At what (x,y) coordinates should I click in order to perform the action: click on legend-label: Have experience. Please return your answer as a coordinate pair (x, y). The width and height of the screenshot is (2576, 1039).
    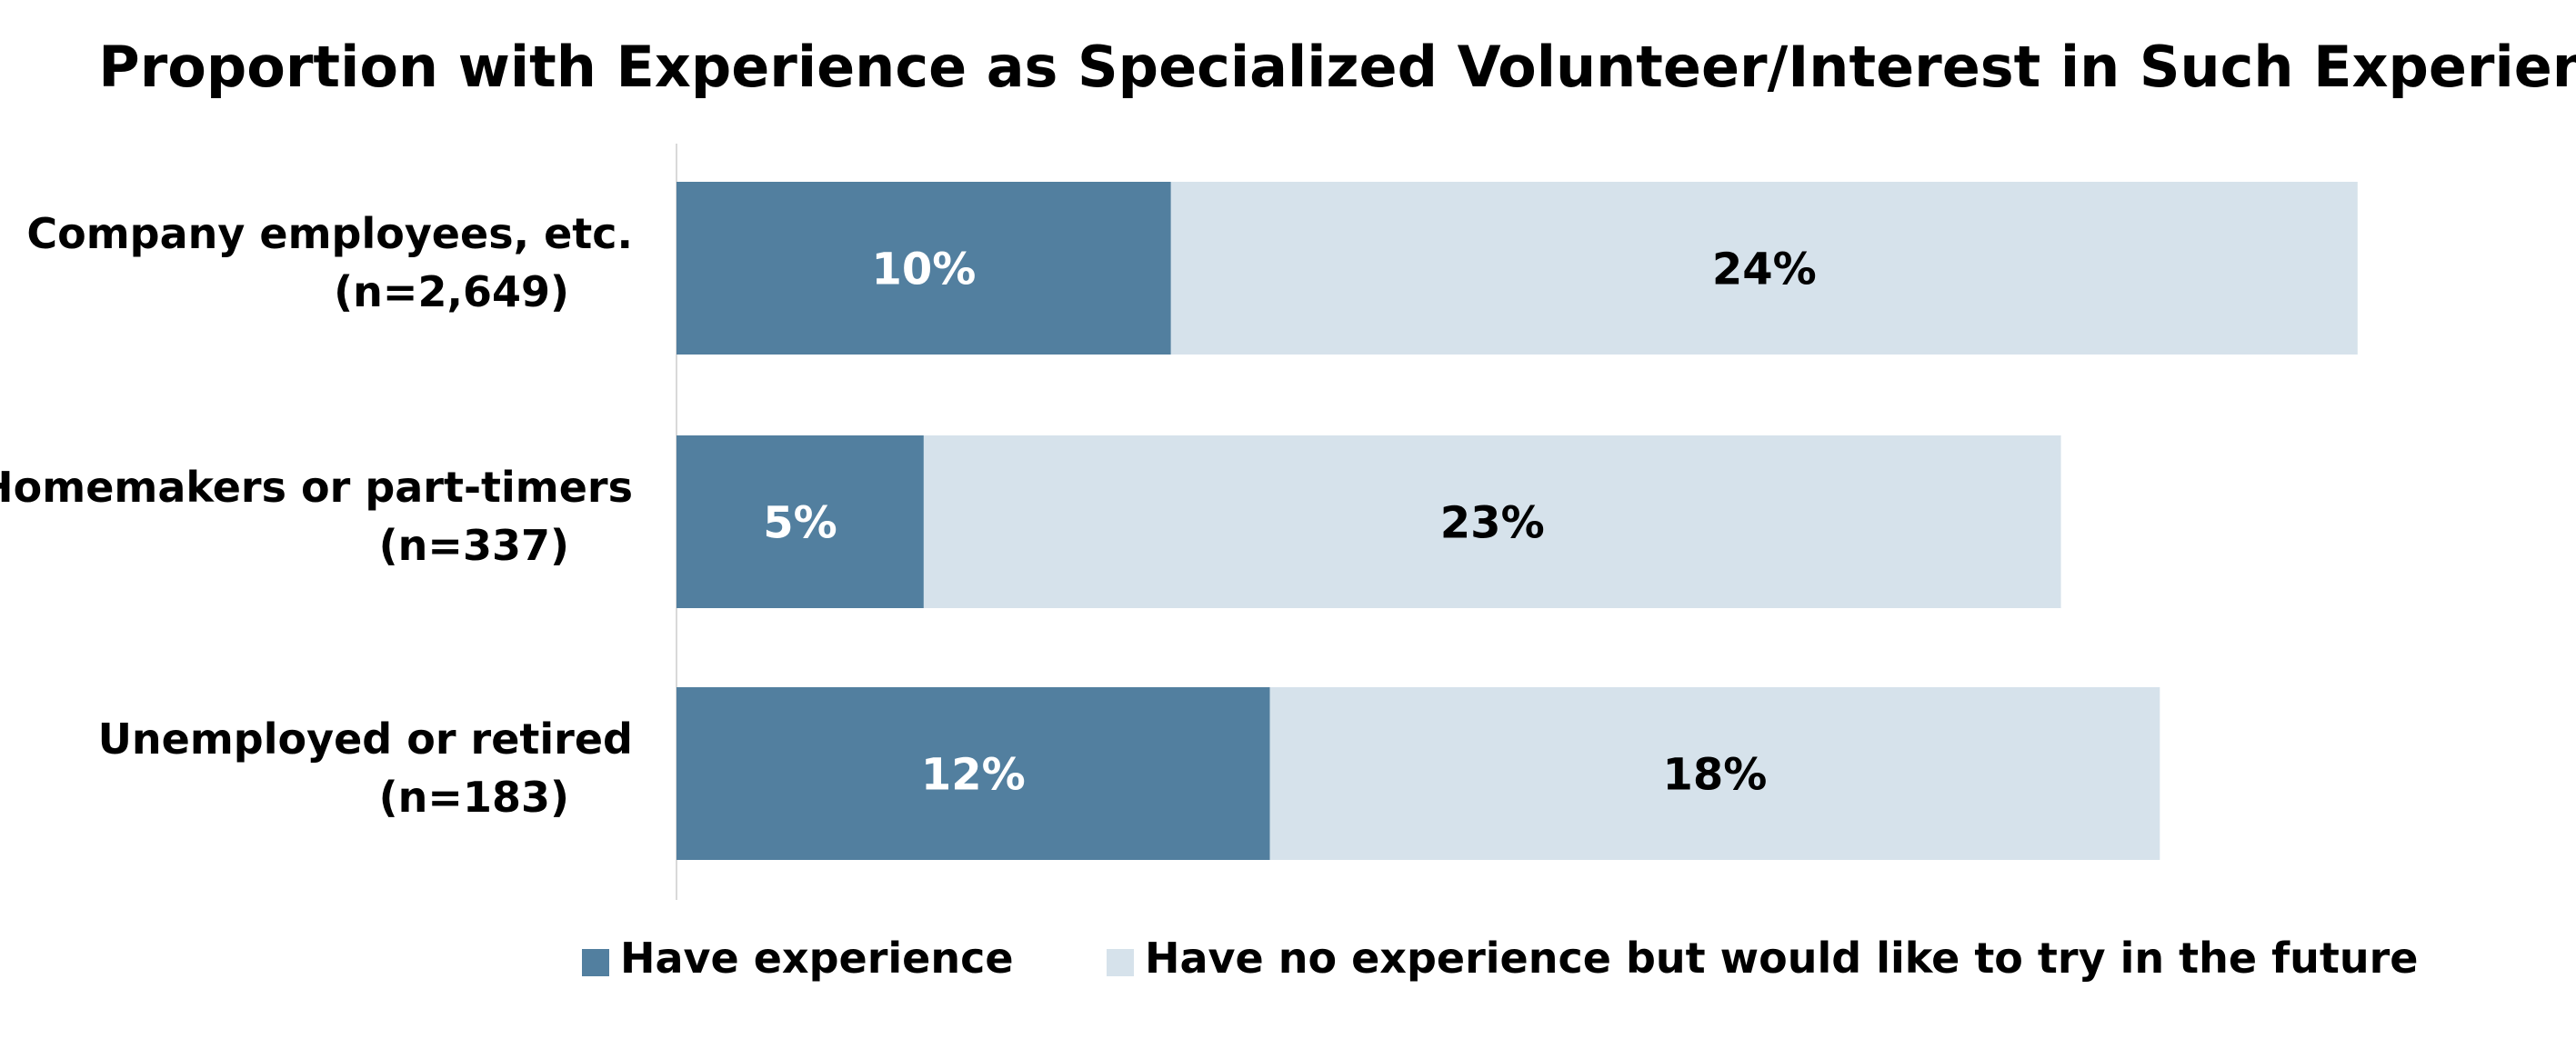
    Looking at the image, I should click on (817, 958).